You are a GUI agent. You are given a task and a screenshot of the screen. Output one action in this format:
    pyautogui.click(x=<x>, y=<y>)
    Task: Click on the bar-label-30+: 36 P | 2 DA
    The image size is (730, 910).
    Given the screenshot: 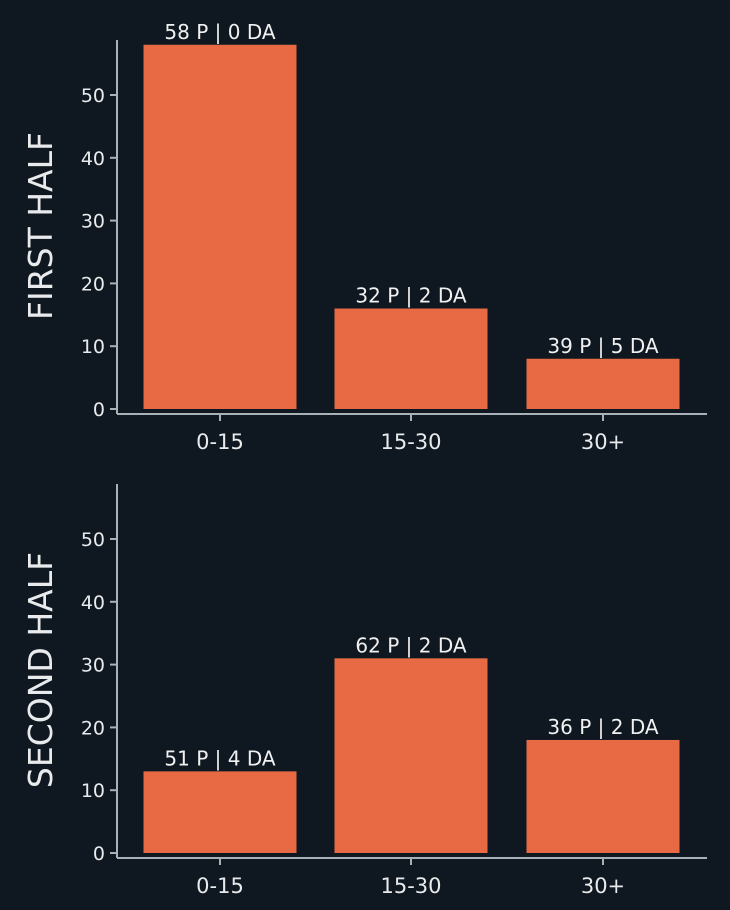 What is the action you would take?
    pyautogui.click(x=602, y=727)
    